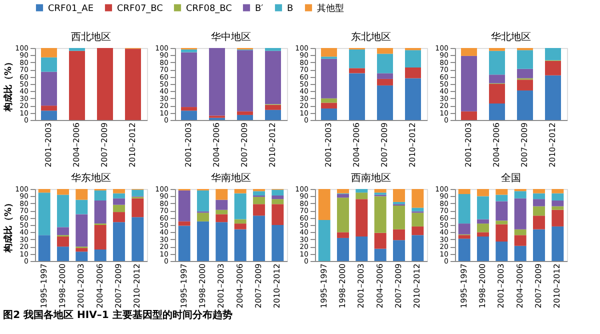  I want to click on legend-label: CRF07_BC, so click(140, 9).